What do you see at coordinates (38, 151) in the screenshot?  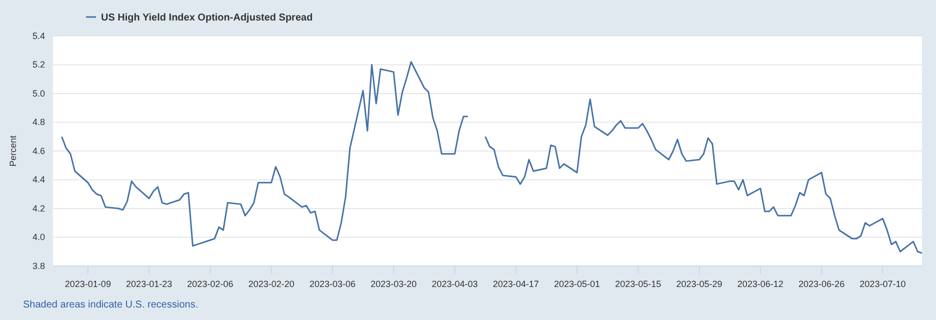 I see `y-tick-label: 4.6` at bounding box center [38, 151].